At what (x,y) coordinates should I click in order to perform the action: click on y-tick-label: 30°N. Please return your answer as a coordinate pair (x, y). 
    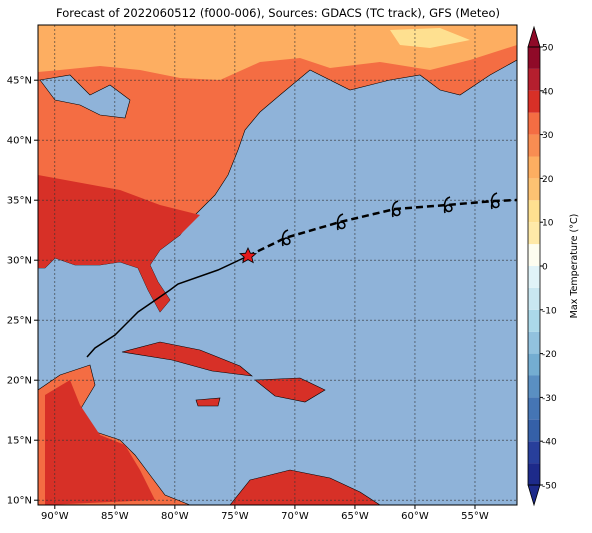
    Looking at the image, I should click on (19, 261).